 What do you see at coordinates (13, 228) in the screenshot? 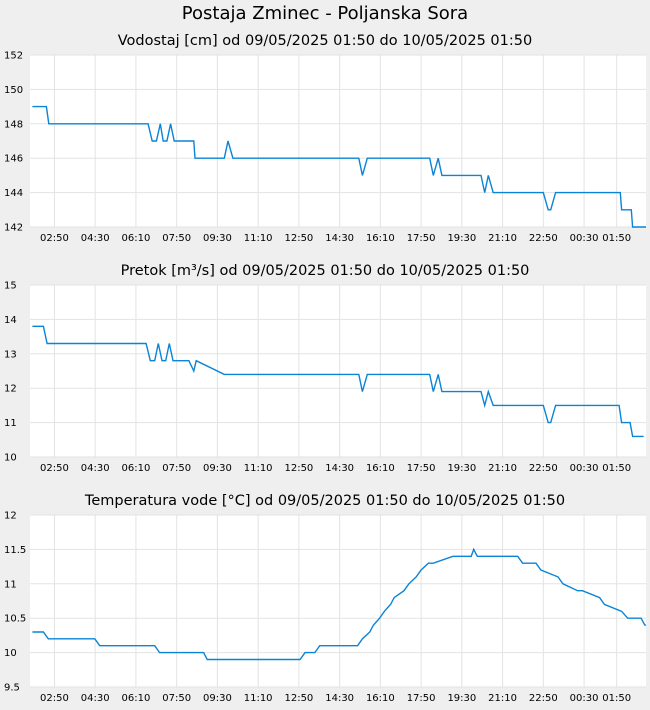
I see `y-tick-label: 142` at bounding box center [13, 228].